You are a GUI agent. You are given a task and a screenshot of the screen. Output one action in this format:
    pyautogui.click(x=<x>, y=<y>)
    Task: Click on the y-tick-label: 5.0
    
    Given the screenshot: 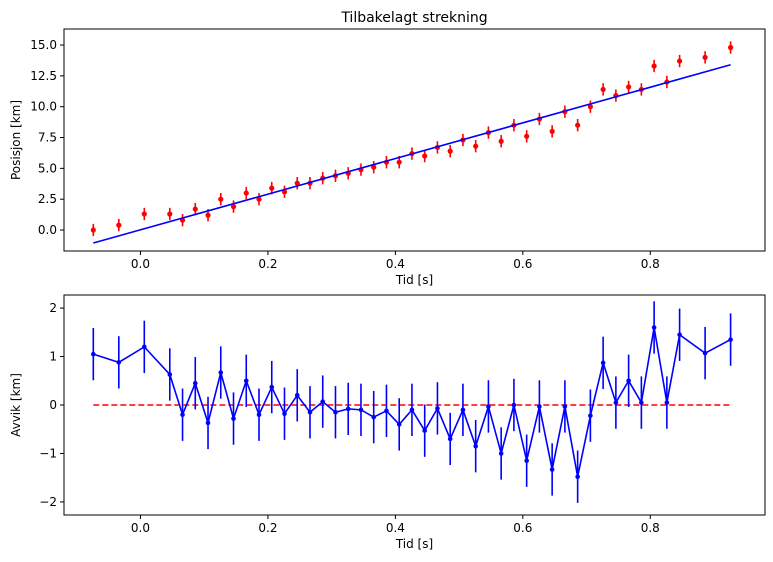 What is the action you would take?
    pyautogui.click(x=47, y=168)
    